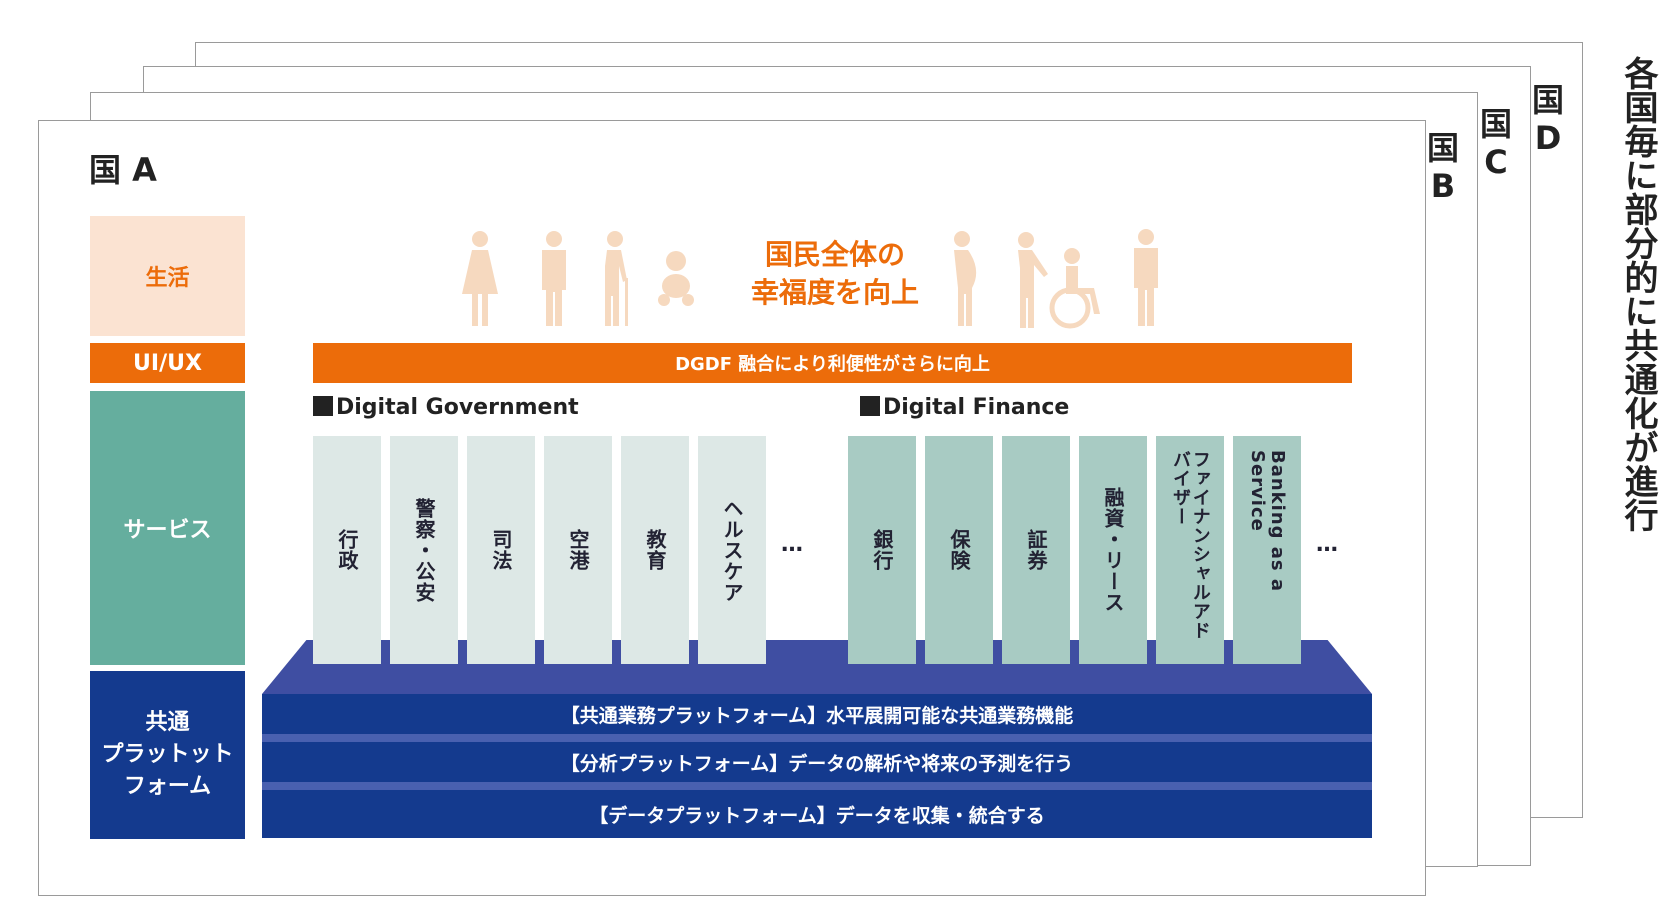  Describe the element at coordinates (655, 550) in the screenshot. I see `service-pillar-gov-5: 教育` at that location.